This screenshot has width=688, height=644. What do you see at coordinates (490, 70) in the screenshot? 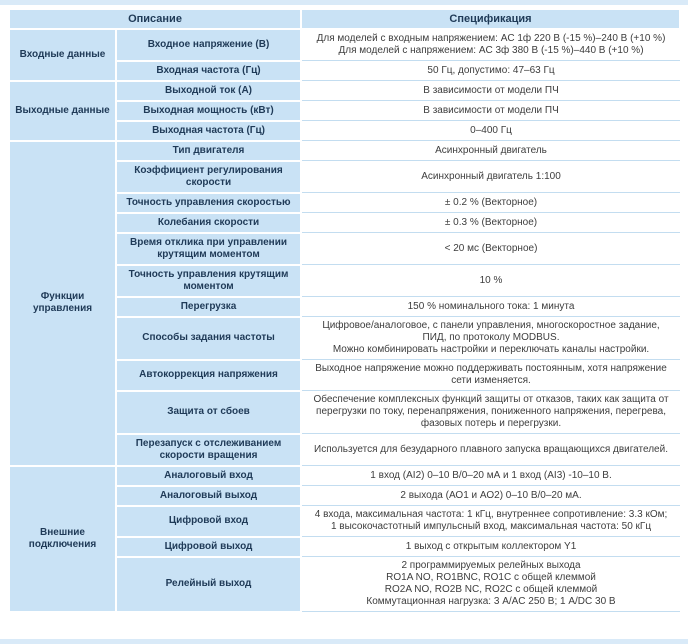
I see `row-value: 50 Гц, допустимо: 47–63 Гц` at bounding box center [490, 70].